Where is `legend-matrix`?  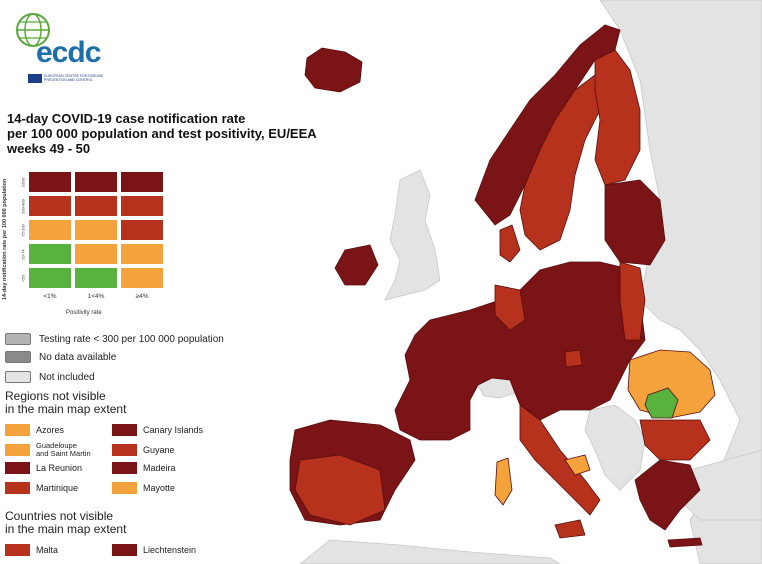 legend-matrix is located at coordinates (97, 231).